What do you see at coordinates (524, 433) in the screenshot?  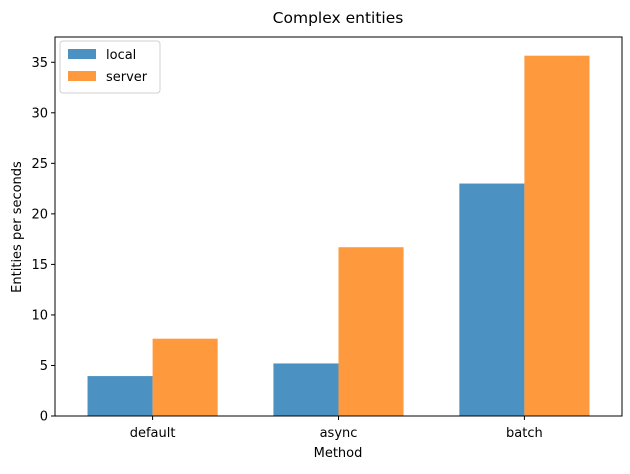 I see `x-tick-label: batch` at bounding box center [524, 433].